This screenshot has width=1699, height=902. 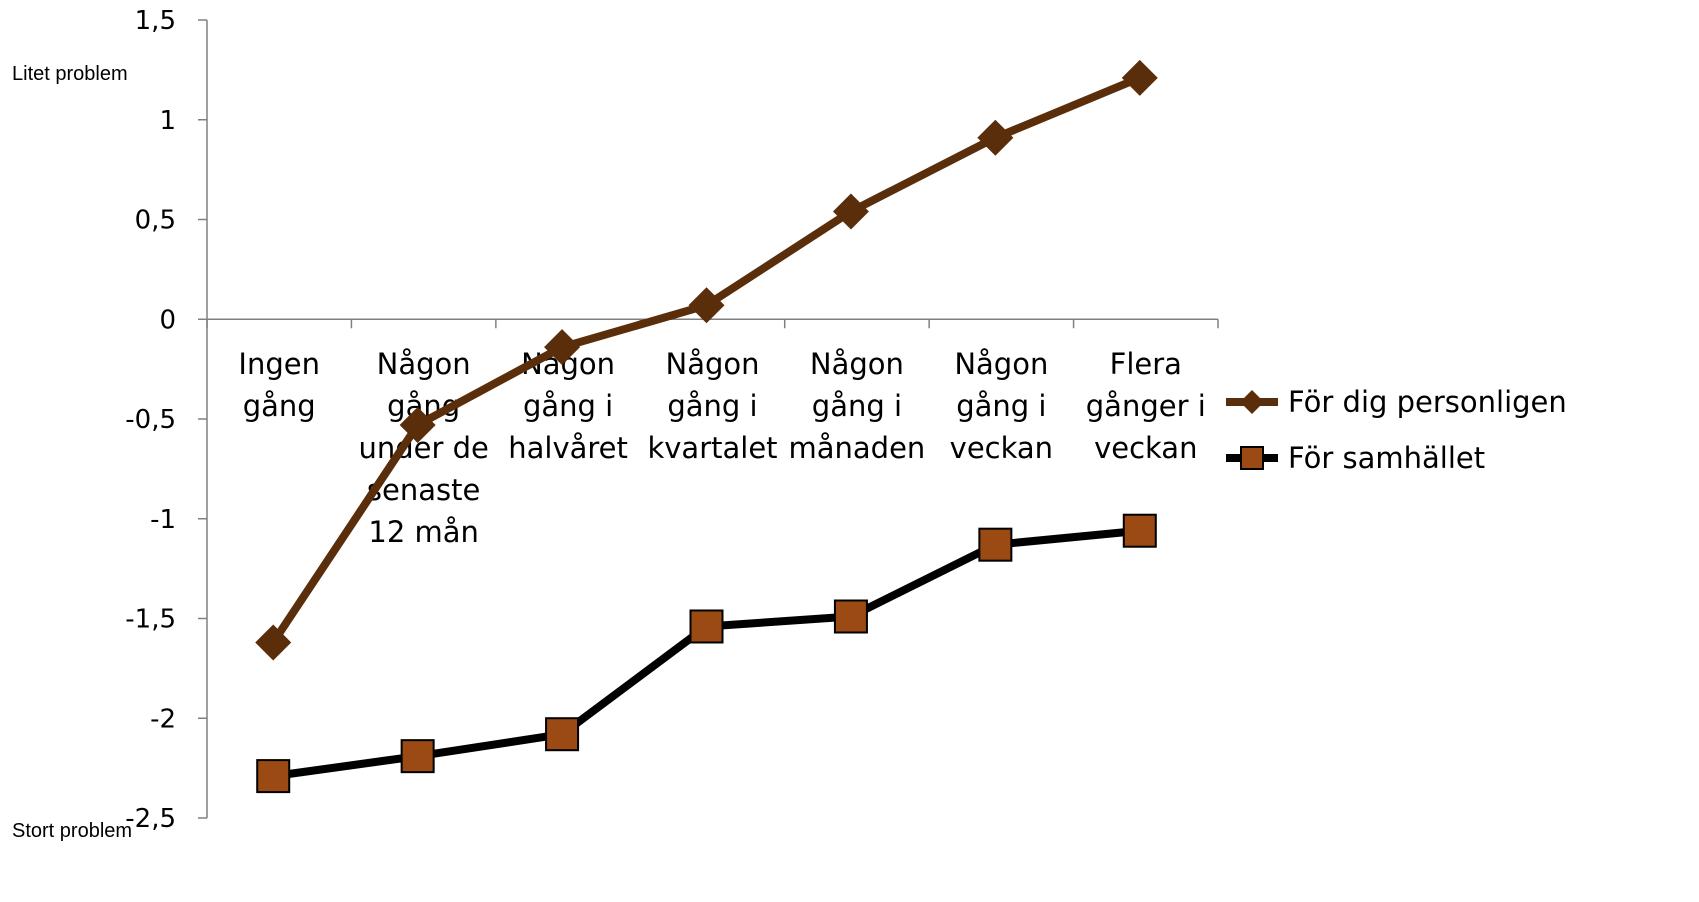 I want to click on y-tick-label: -2,5, so click(x=150, y=819).